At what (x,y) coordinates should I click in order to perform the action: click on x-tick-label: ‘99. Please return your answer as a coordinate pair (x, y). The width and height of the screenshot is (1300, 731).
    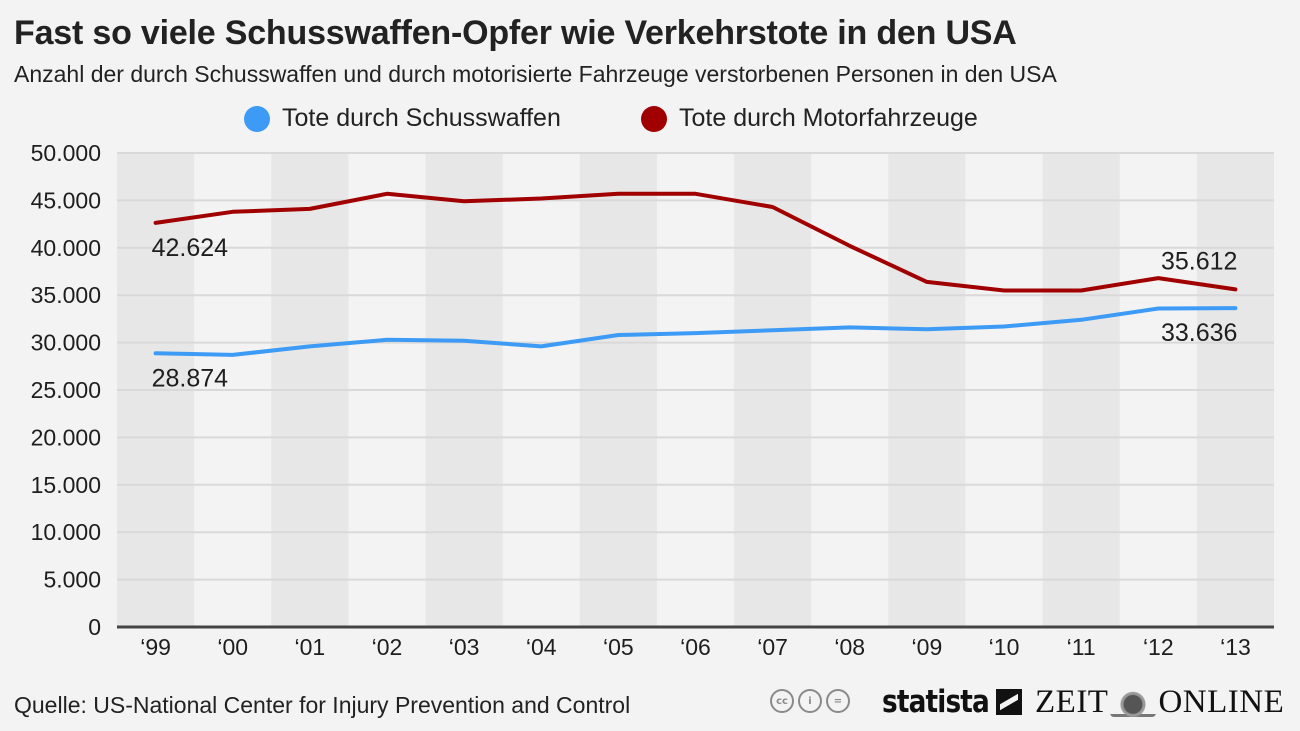
    Looking at the image, I should click on (155, 647).